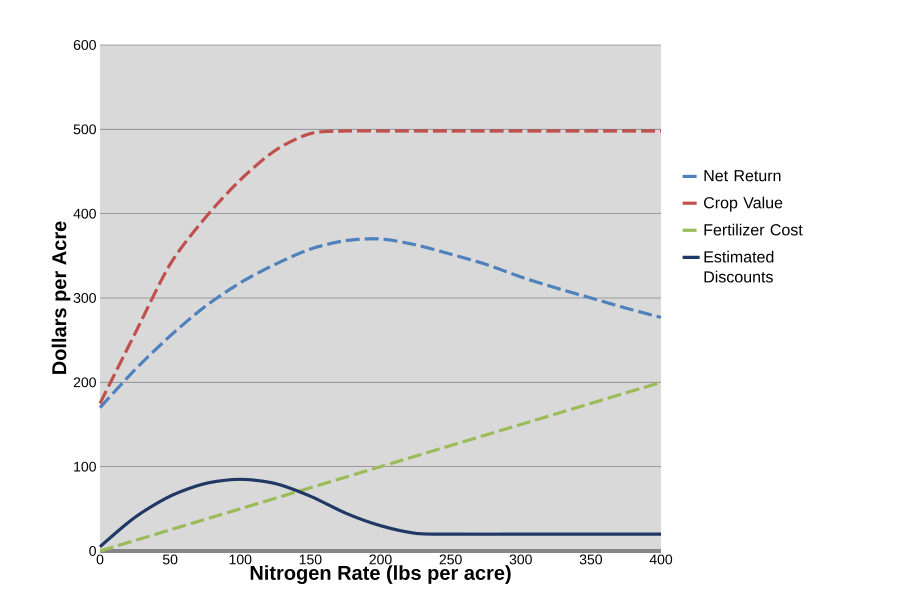 This screenshot has height=616, width=915. Describe the element at coordinates (100, 559) in the screenshot. I see `x-tick-label: 0` at that location.